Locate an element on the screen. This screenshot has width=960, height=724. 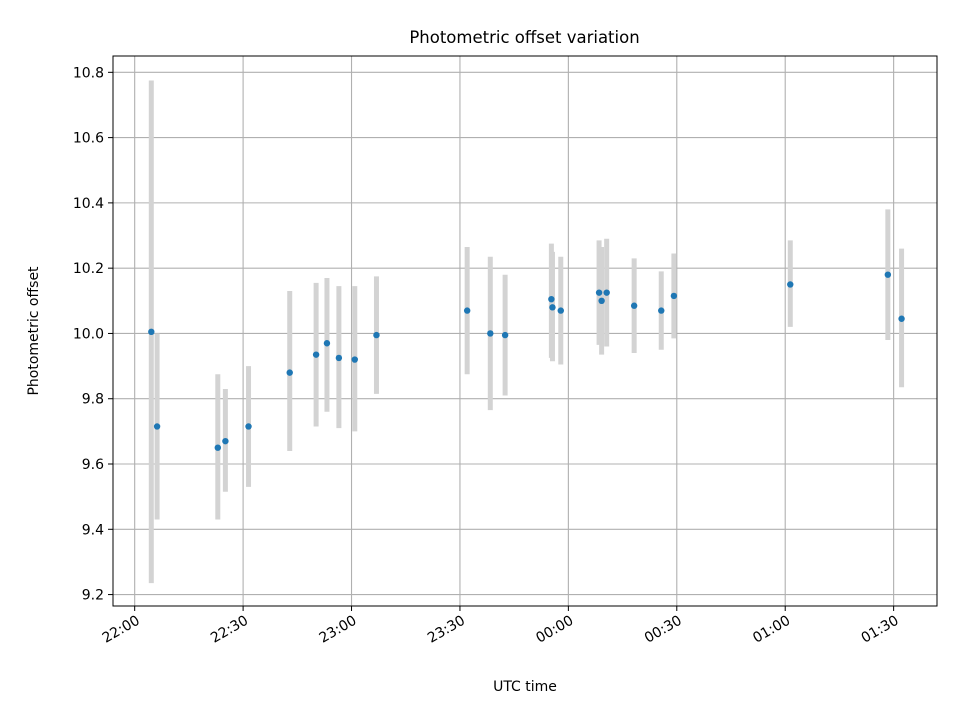
y-tick-label: 10.2 is located at coordinates (88, 269).